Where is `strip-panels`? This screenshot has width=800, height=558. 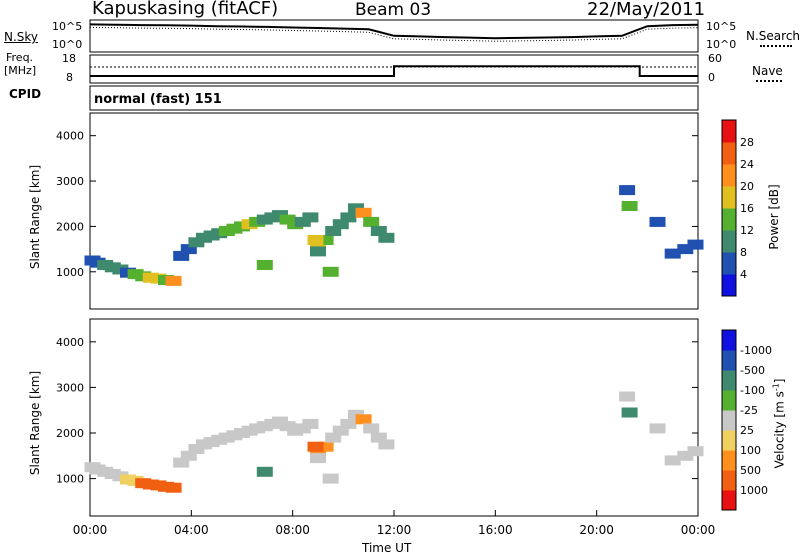
strip-panels is located at coordinates (394, 65).